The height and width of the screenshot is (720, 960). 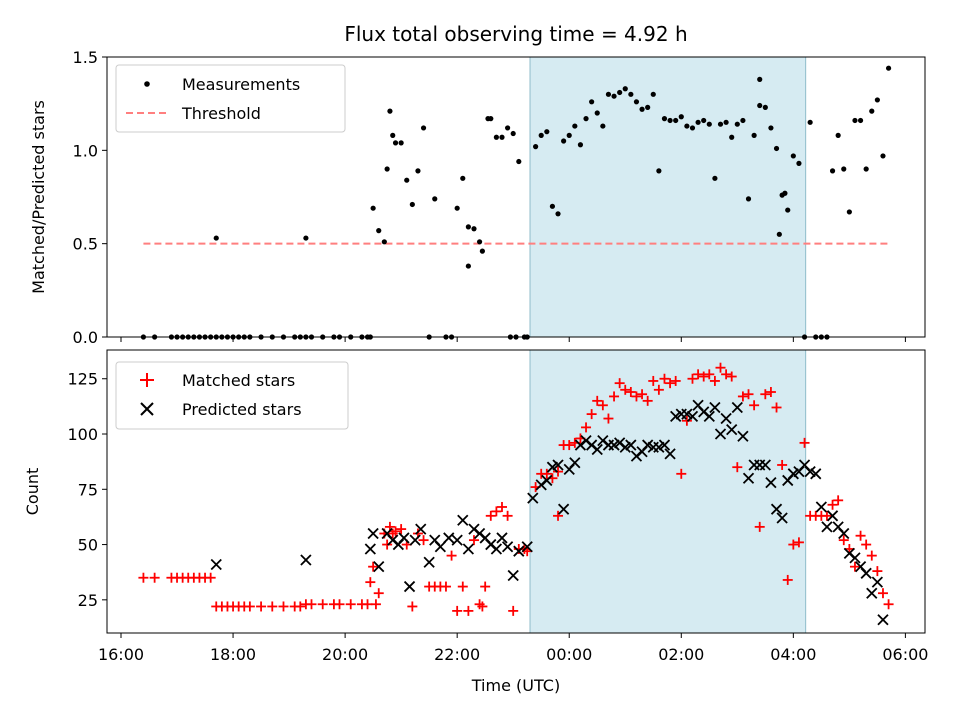 What do you see at coordinates (793, 654) in the screenshot?
I see `x-tick-label: 04:00` at bounding box center [793, 654].